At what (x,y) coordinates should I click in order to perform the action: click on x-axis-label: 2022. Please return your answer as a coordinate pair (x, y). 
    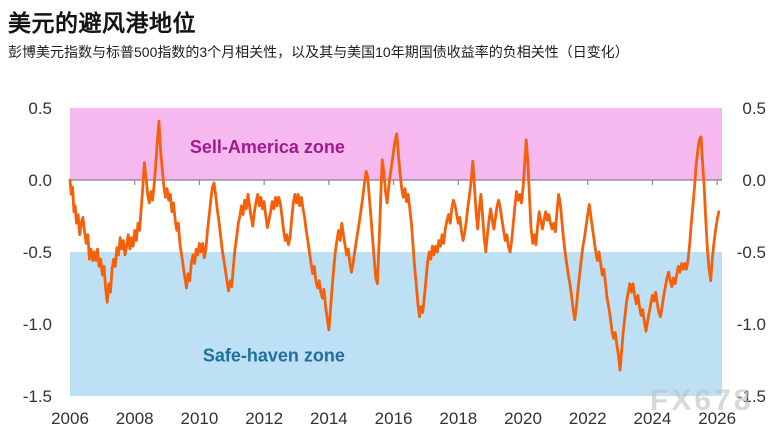
    Looking at the image, I should click on (588, 418).